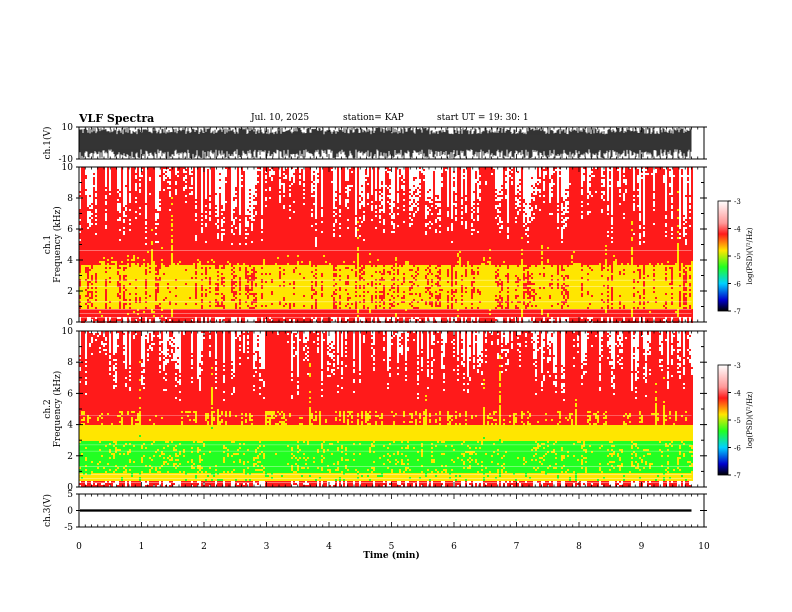 The image size is (792, 612). What do you see at coordinates (70, 495) in the screenshot?
I see `ch3-waveform-ytick-label: 5` at bounding box center [70, 495].